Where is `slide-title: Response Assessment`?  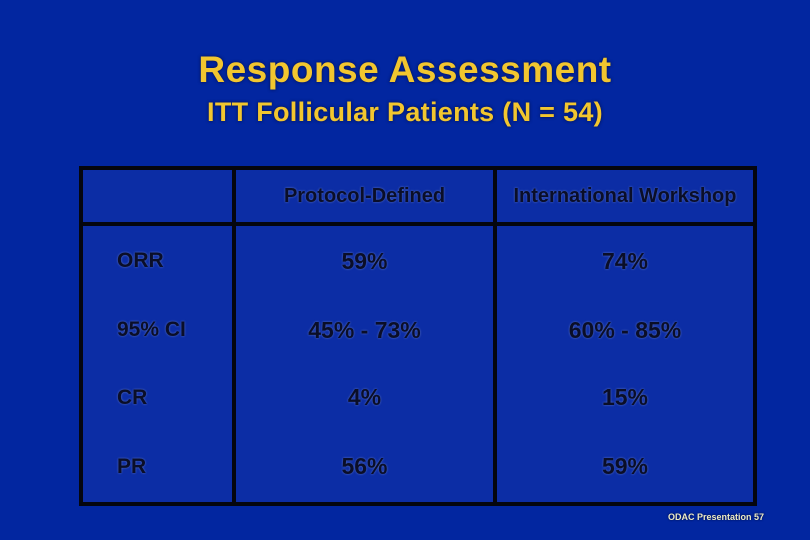 slide-title: Response Assessment is located at coordinates (405, 69).